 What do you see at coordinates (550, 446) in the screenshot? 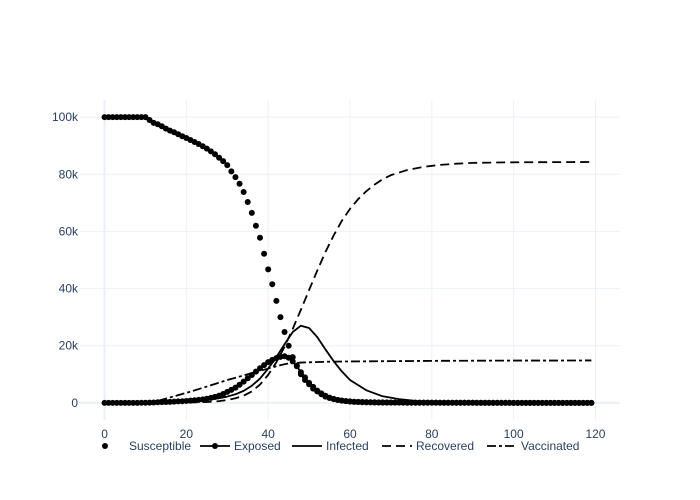
I see `legend-label: Vaccinated` at bounding box center [550, 446].